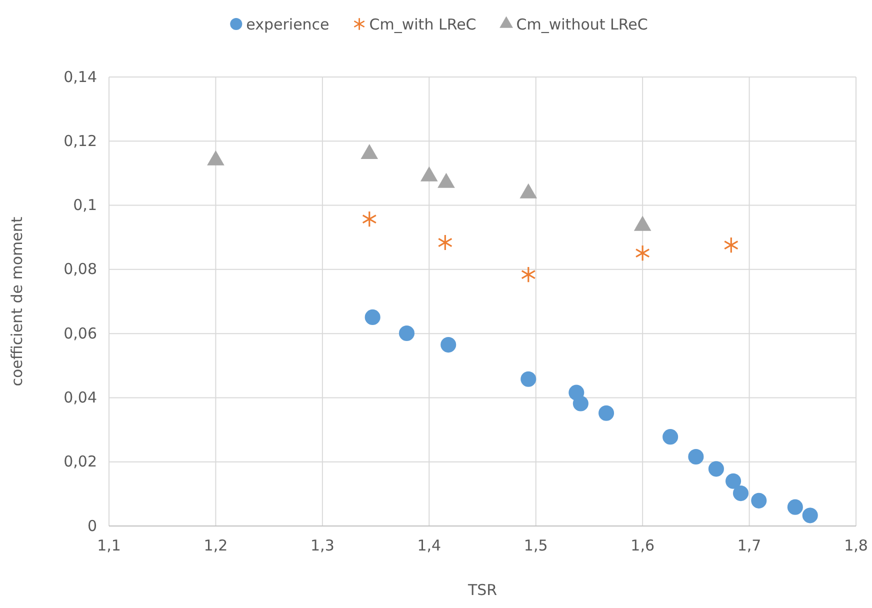 This screenshot has width=872, height=608. What do you see at coordinates (80, 397) in the screenshot?
I see `y-tick-label: 0,04` at bounding box center [80, 397].